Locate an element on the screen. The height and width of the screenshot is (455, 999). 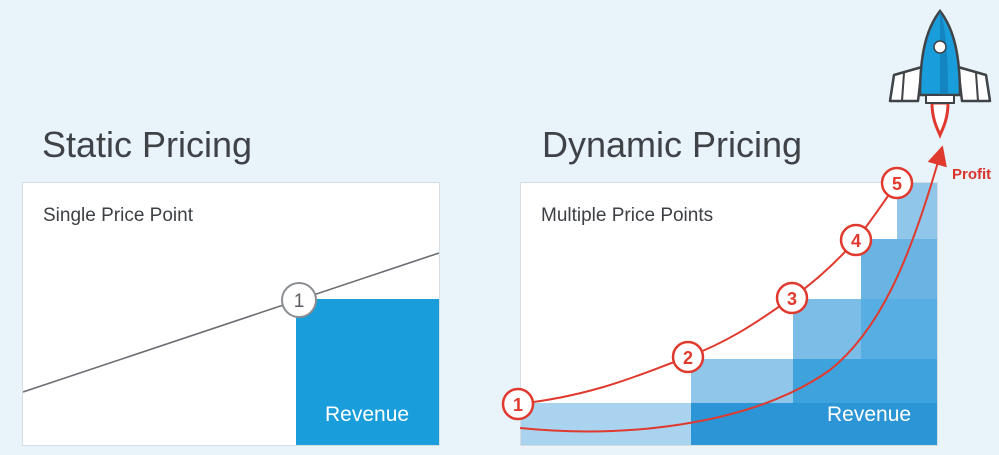
price-point-3: 3 is located at coordinates (792, 298).